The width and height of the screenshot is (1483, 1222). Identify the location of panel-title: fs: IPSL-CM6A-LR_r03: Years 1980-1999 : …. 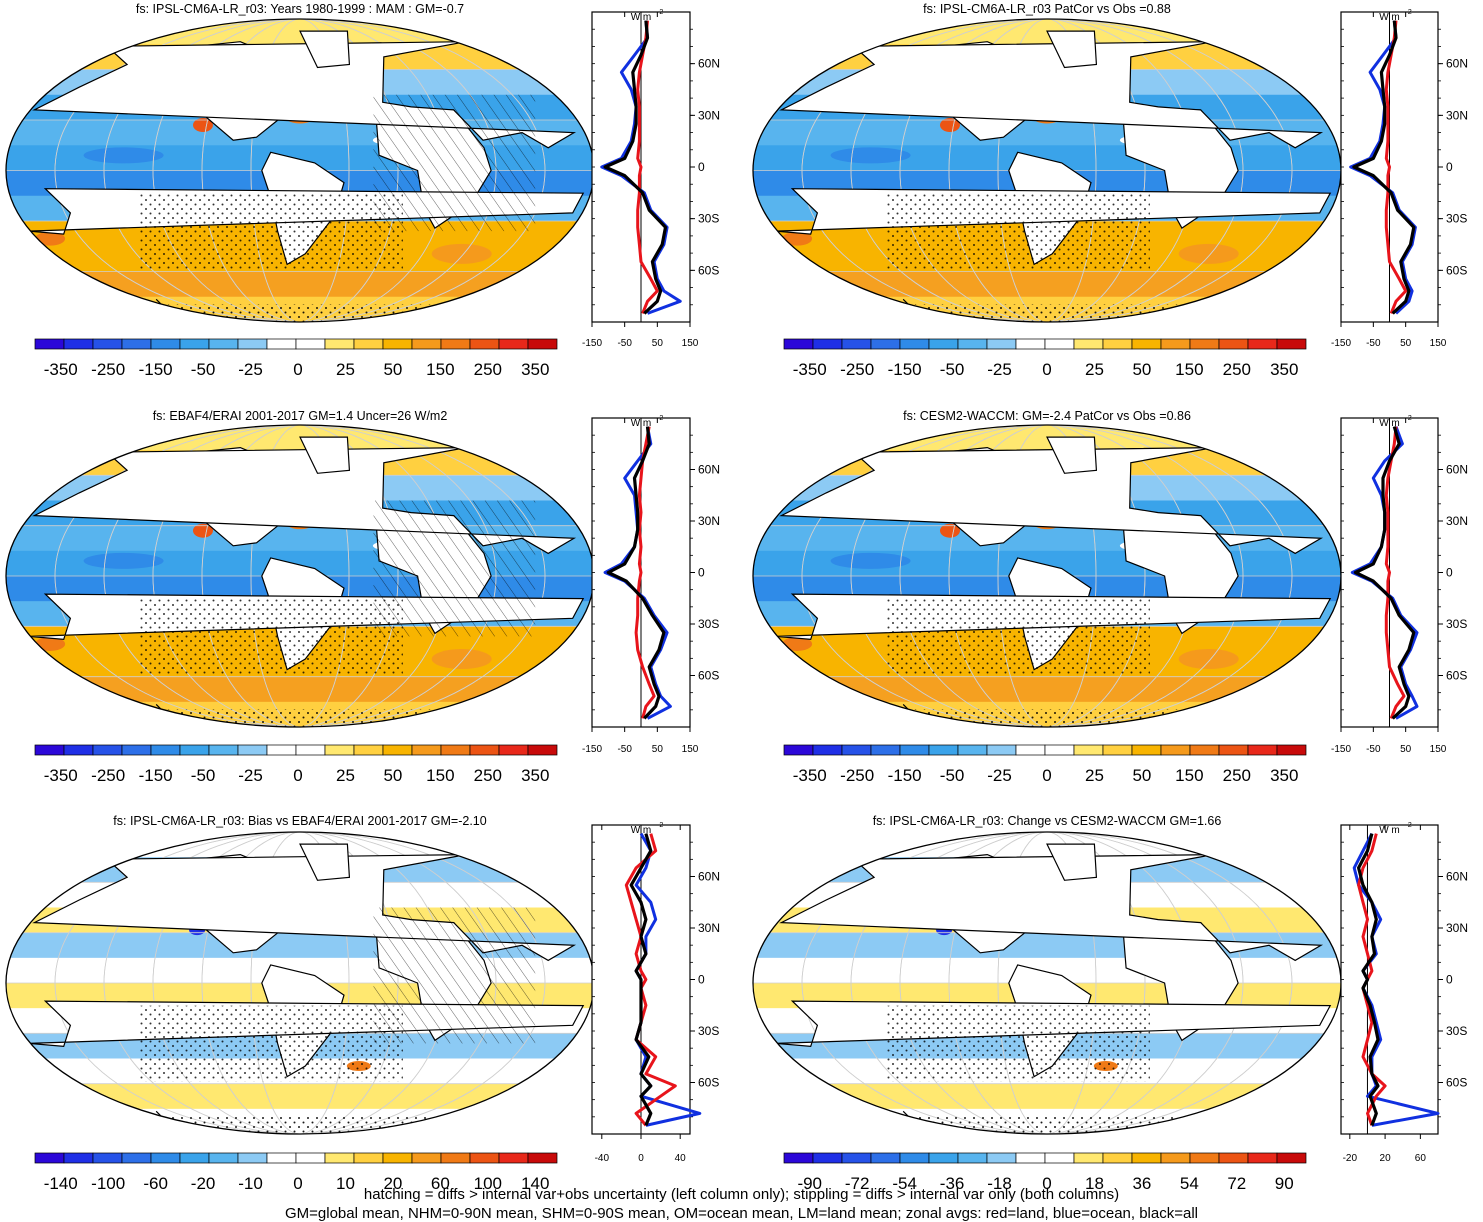
(300, 9).